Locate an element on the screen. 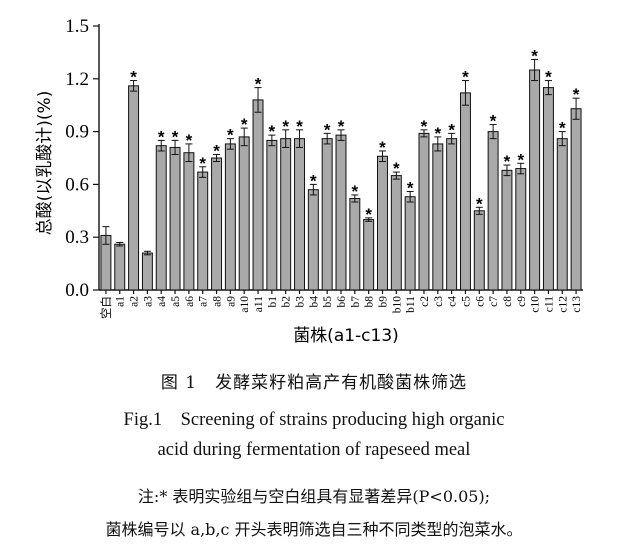  x-tick-label: b4 is located at coordinates (314, 302).